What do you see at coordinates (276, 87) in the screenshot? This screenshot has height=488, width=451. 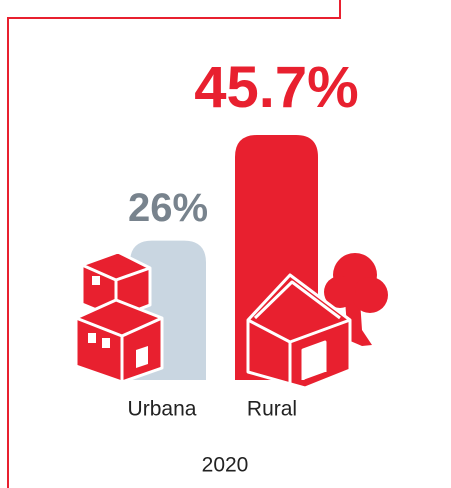 I see `value-label: 45.7%` at bounding box center [276, 87].